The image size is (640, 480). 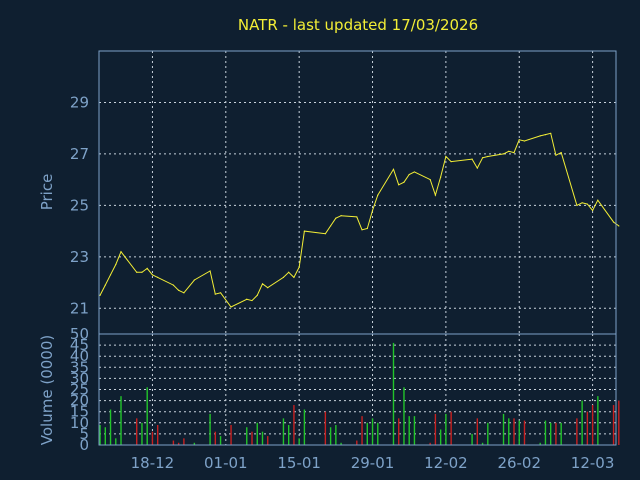 I want to click on volume-tick-label: 40, so click(x=79, y=356).